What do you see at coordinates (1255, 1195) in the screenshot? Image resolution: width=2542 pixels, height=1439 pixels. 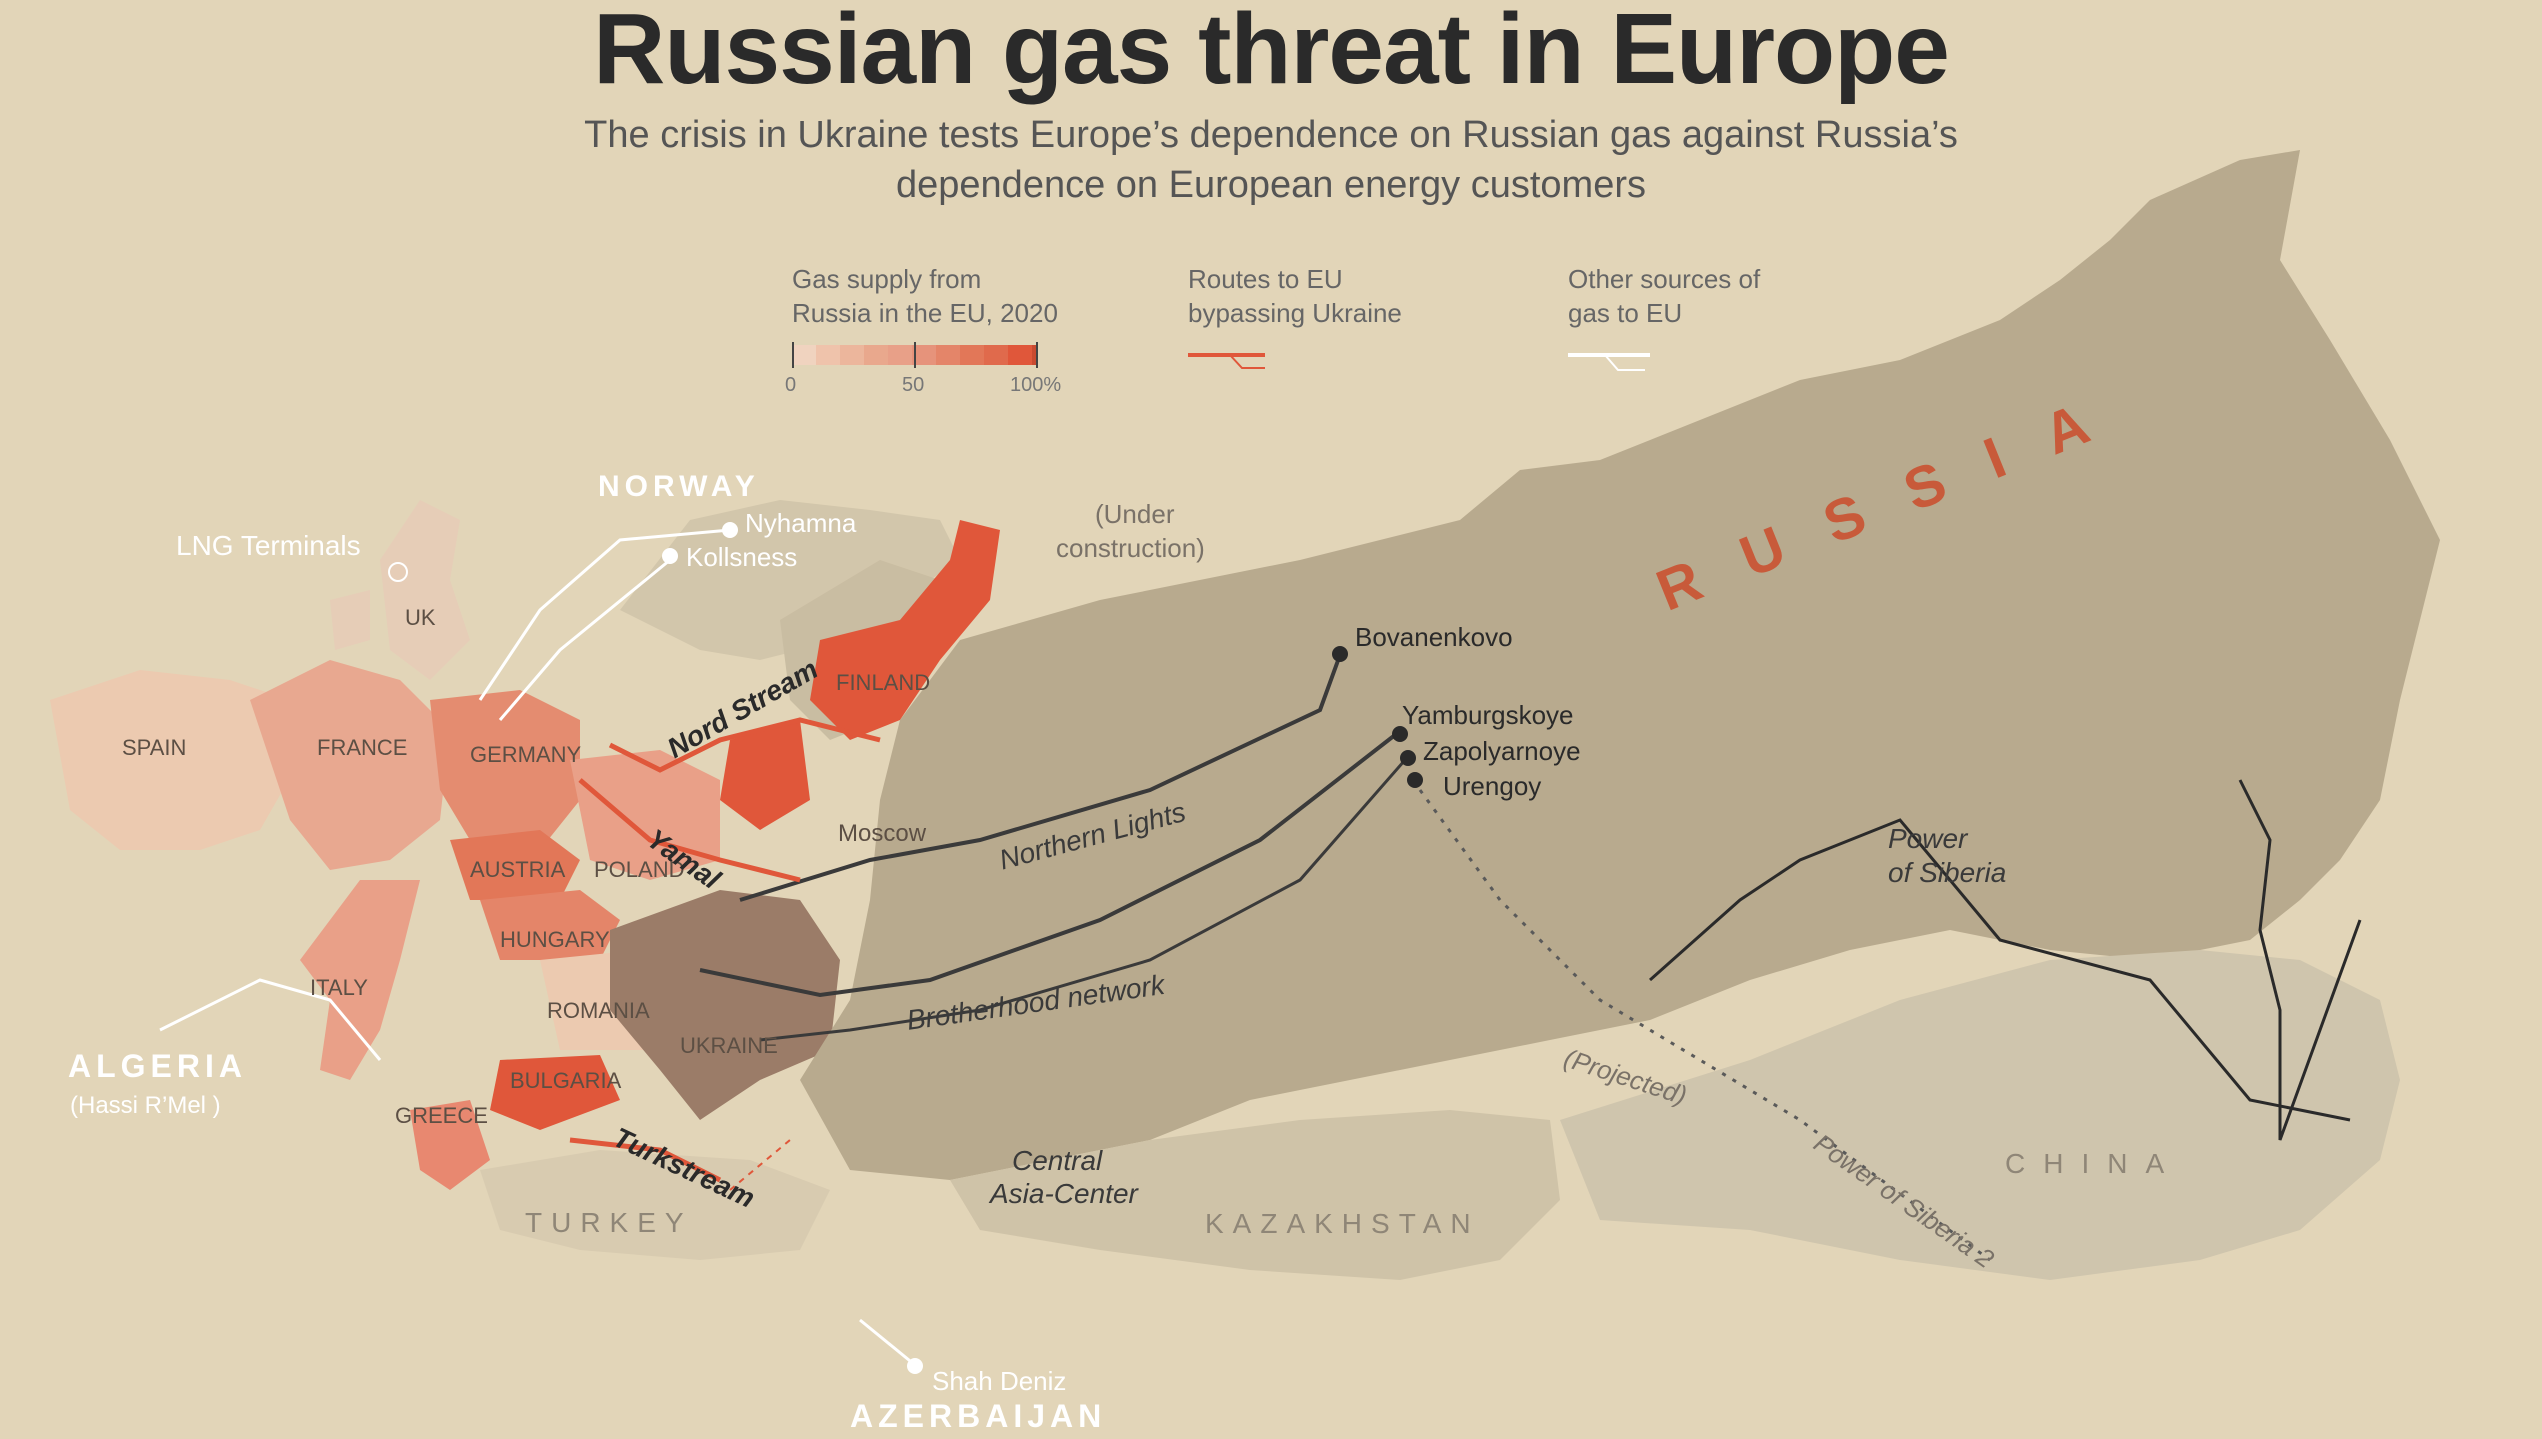 I see `kazakhstan-shape` at bounding box center [1255, 1195].